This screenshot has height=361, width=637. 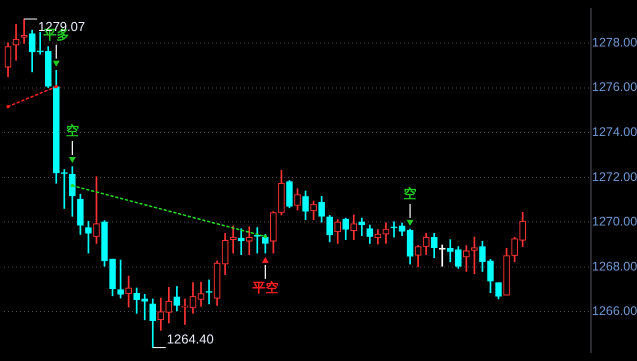 What do you see at coordinates (410, 194) in the screenshot?
I see `text: 空` at bounding box center [410, 194].